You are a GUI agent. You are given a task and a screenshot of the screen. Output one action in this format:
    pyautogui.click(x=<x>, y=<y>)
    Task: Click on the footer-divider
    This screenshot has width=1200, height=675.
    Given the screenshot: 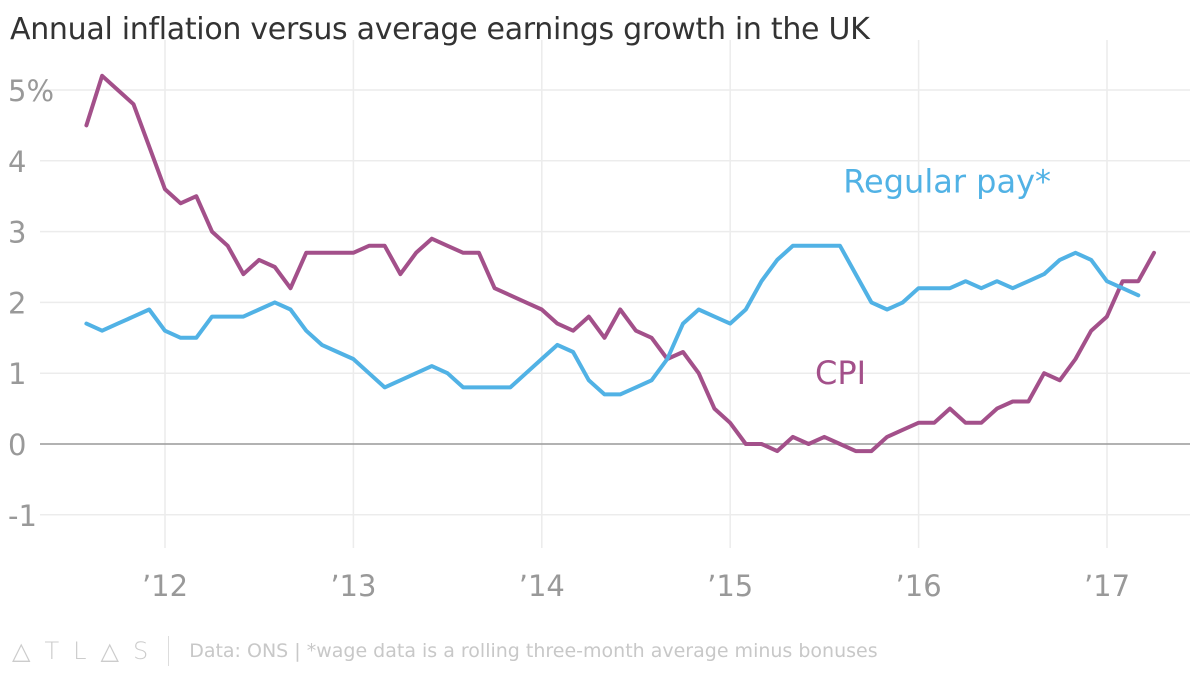 What is the action you would take?
    pyautogui.click(x=169, y=651)
    